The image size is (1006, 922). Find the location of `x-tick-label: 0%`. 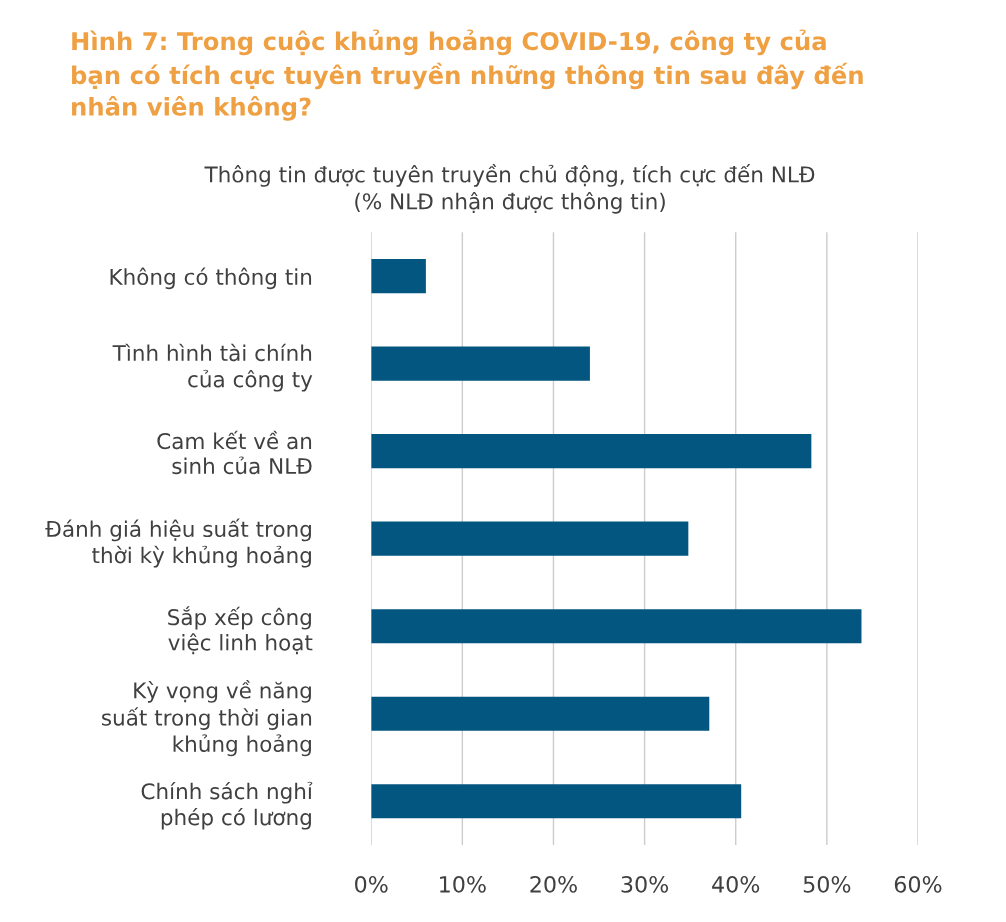

x-tick-label: 0% is located at coordinates (371, 884).